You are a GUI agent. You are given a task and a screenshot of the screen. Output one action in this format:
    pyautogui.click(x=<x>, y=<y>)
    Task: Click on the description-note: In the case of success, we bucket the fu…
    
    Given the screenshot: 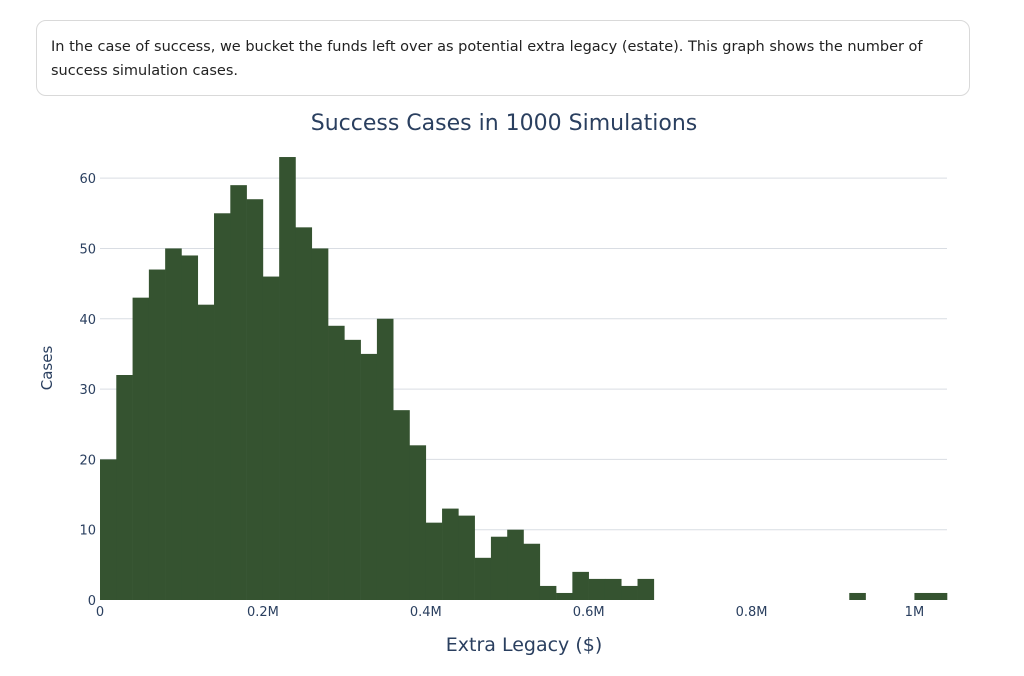 What is the action you would take?
    pyautogui.click(x=503, y=58)
    